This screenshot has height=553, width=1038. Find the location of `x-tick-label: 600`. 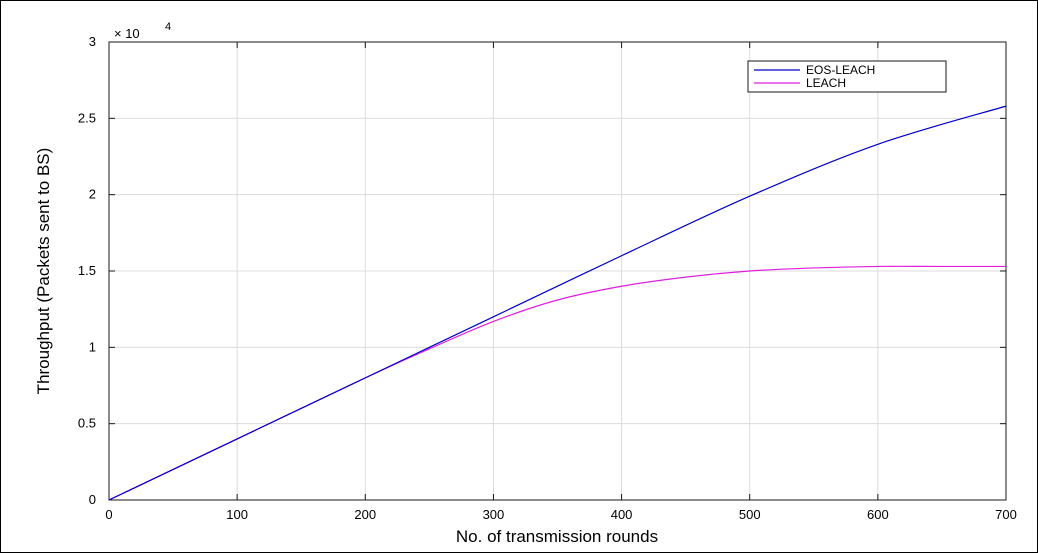

x-tick-label: 600 is located at coordinates (878, 514).